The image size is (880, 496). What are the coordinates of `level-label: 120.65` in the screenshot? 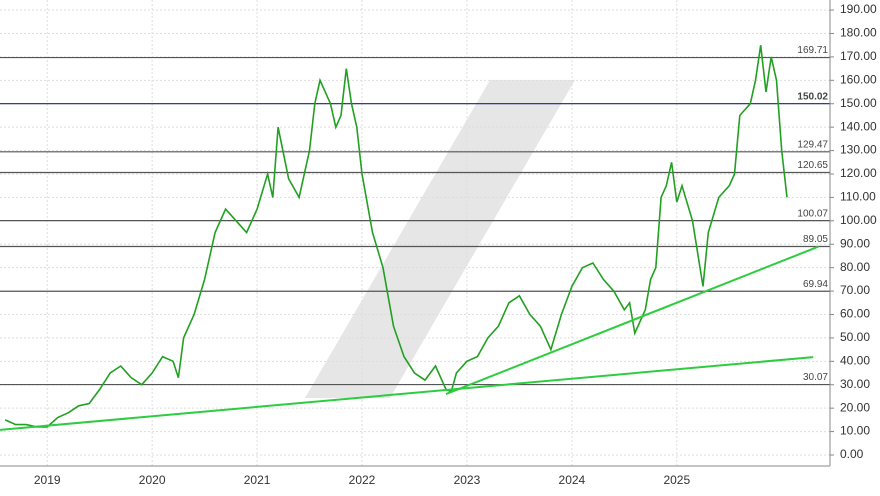 It's located at (812, 165).